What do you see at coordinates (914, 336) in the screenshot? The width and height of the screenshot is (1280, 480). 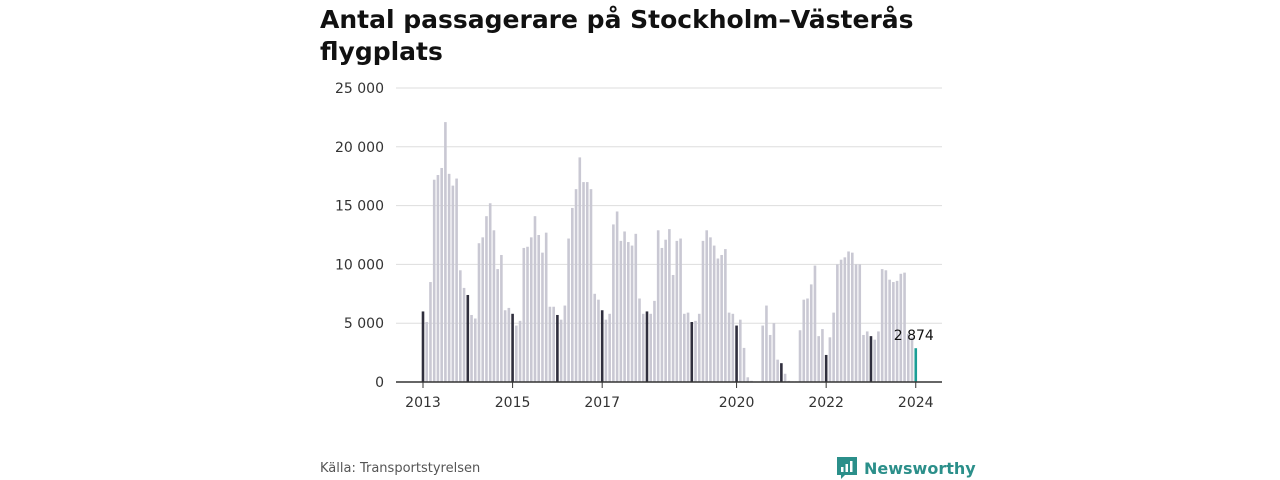 I see `latest-value-label: 2 874` at bounding box center [914, 336].